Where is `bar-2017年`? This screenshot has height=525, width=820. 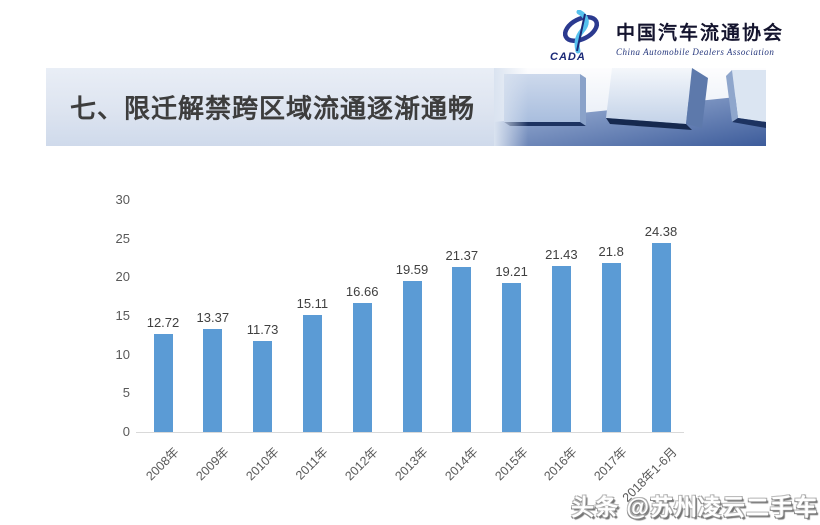
bar-2017年 is located at coordinates (611, 347).